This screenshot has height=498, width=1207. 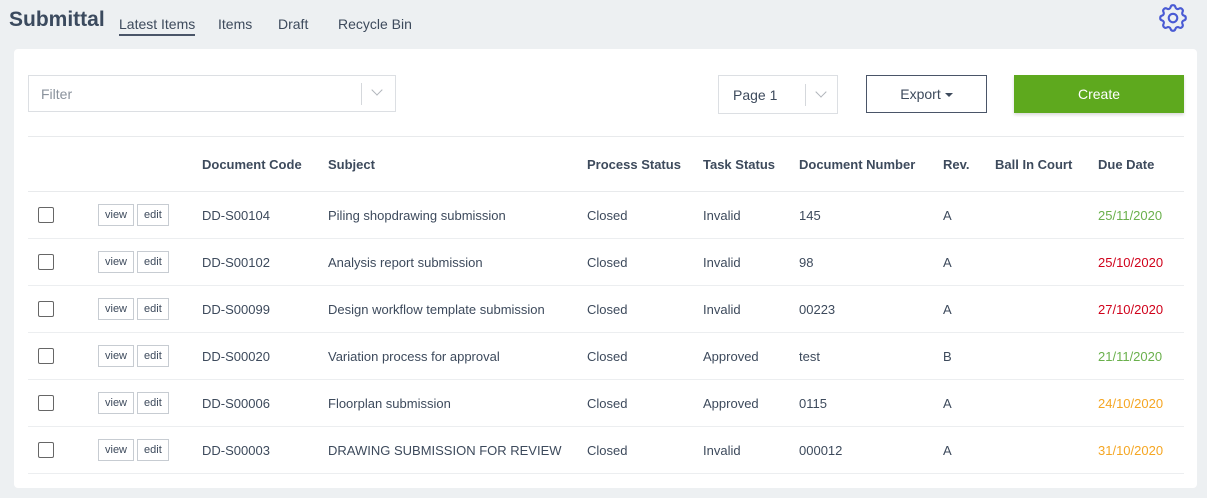 I want to click on column-header: Document Code, so click(x=265, y=164).